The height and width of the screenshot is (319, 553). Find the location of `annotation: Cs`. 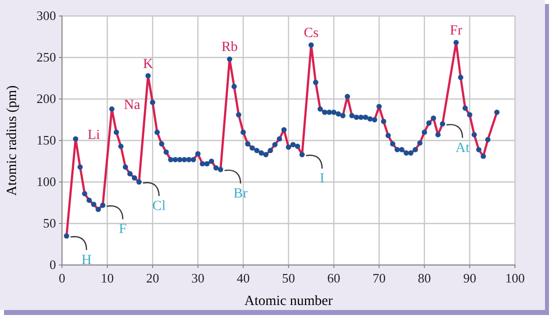

annotation: Cs is located at coordinates (311, 34).